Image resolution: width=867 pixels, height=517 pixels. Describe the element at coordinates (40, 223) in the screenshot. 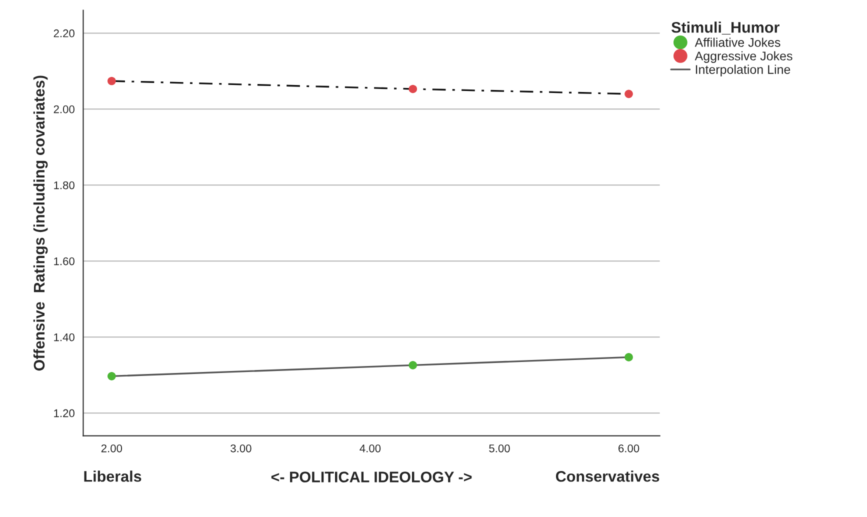

I see `y-axis-title: Offensive Ratings (including covariates)` at that location.